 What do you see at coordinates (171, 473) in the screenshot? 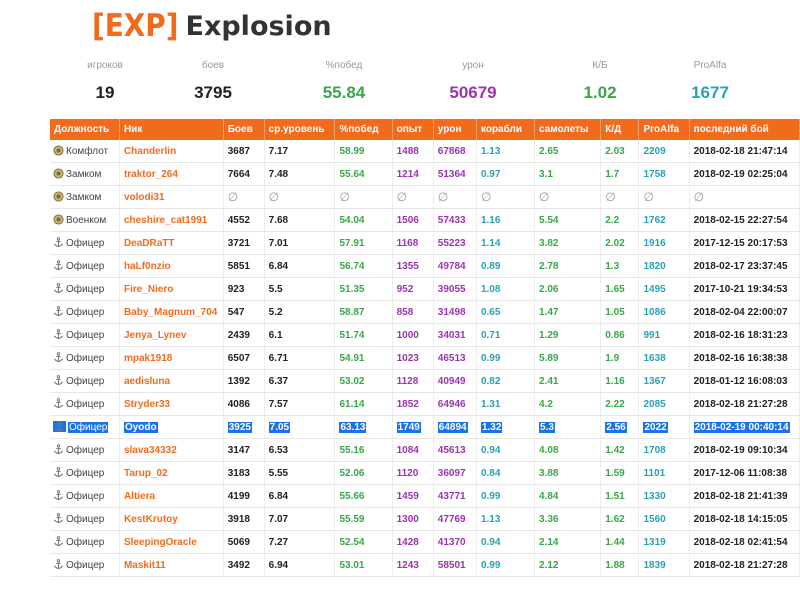
I see `nick-link: Tarup_02` at bounding box center [171, 473].